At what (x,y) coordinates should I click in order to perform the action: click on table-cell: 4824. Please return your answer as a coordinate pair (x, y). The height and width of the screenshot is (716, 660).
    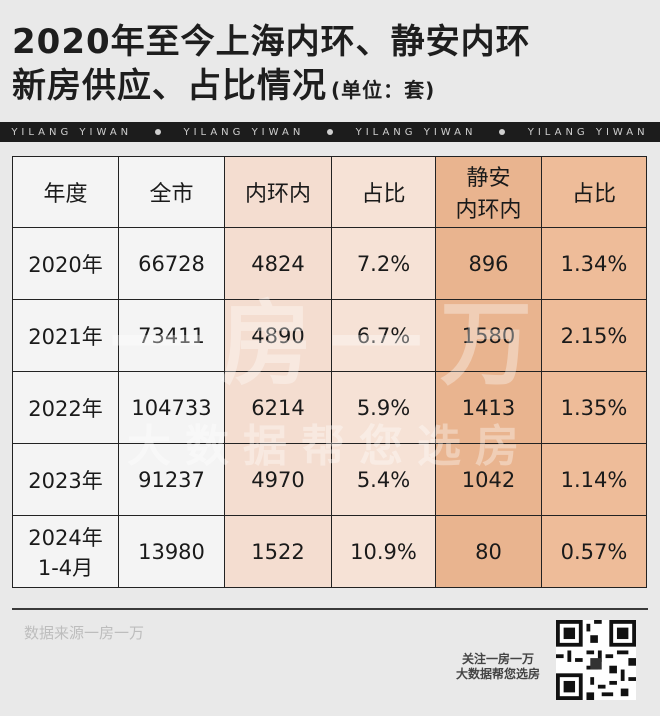
    Looking at the image, I should click on (278, 263).